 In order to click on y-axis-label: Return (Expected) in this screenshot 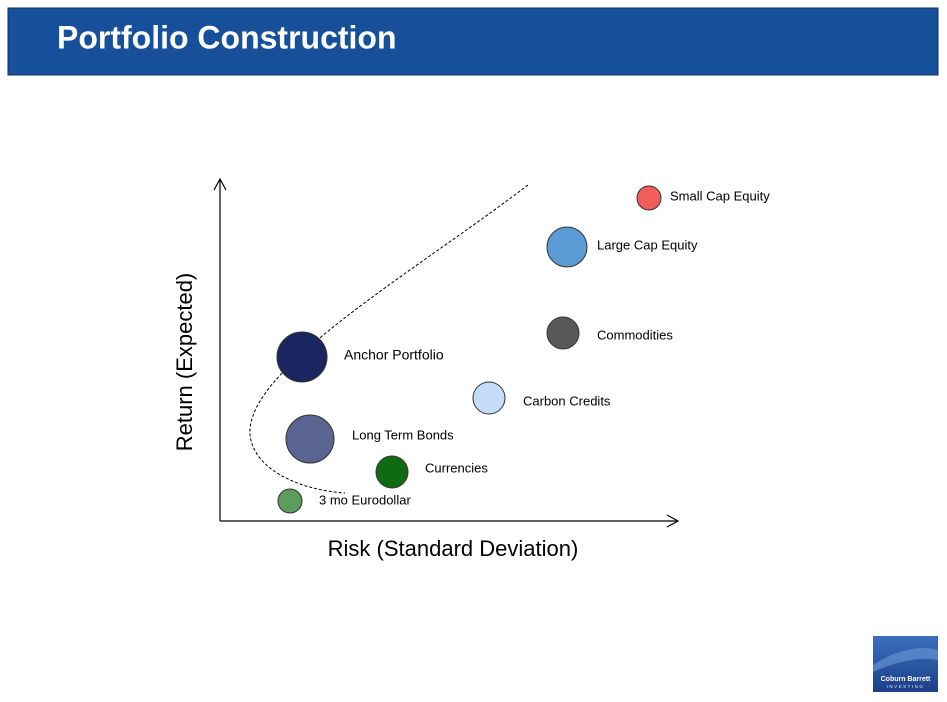, I will do `click(184, 362)`.